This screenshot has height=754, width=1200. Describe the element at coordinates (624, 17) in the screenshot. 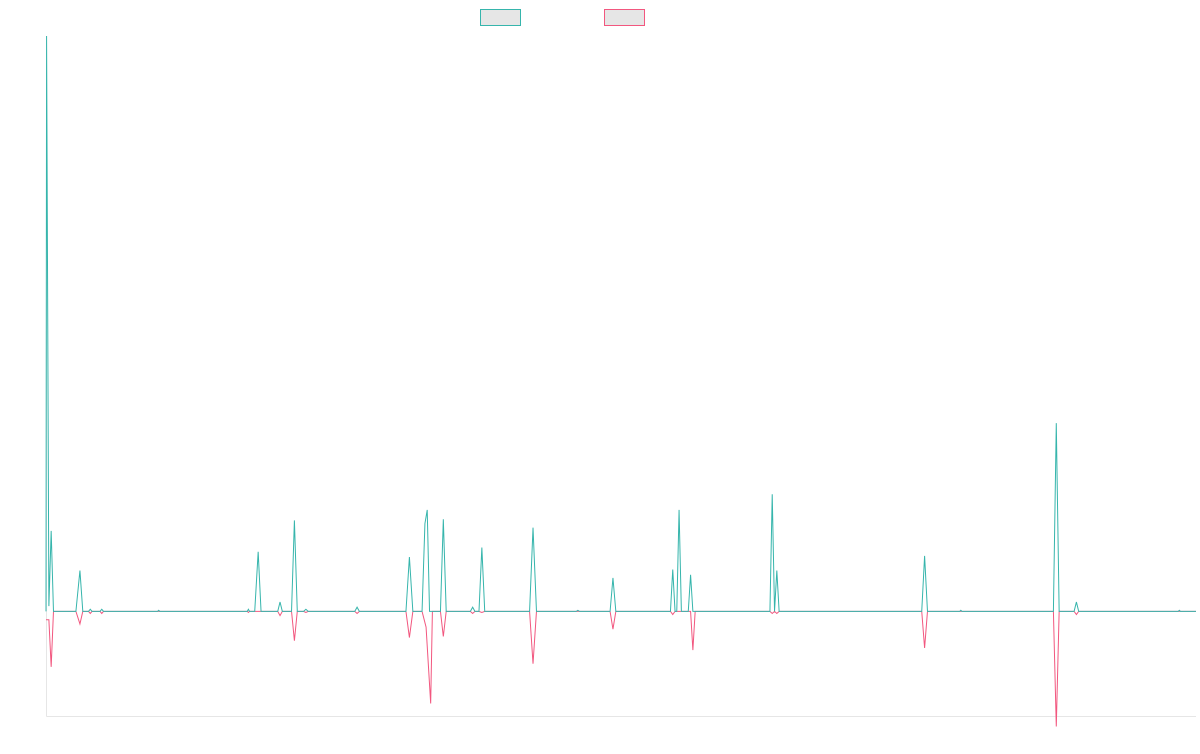

I see `legend-swatch-series-b` at that location.